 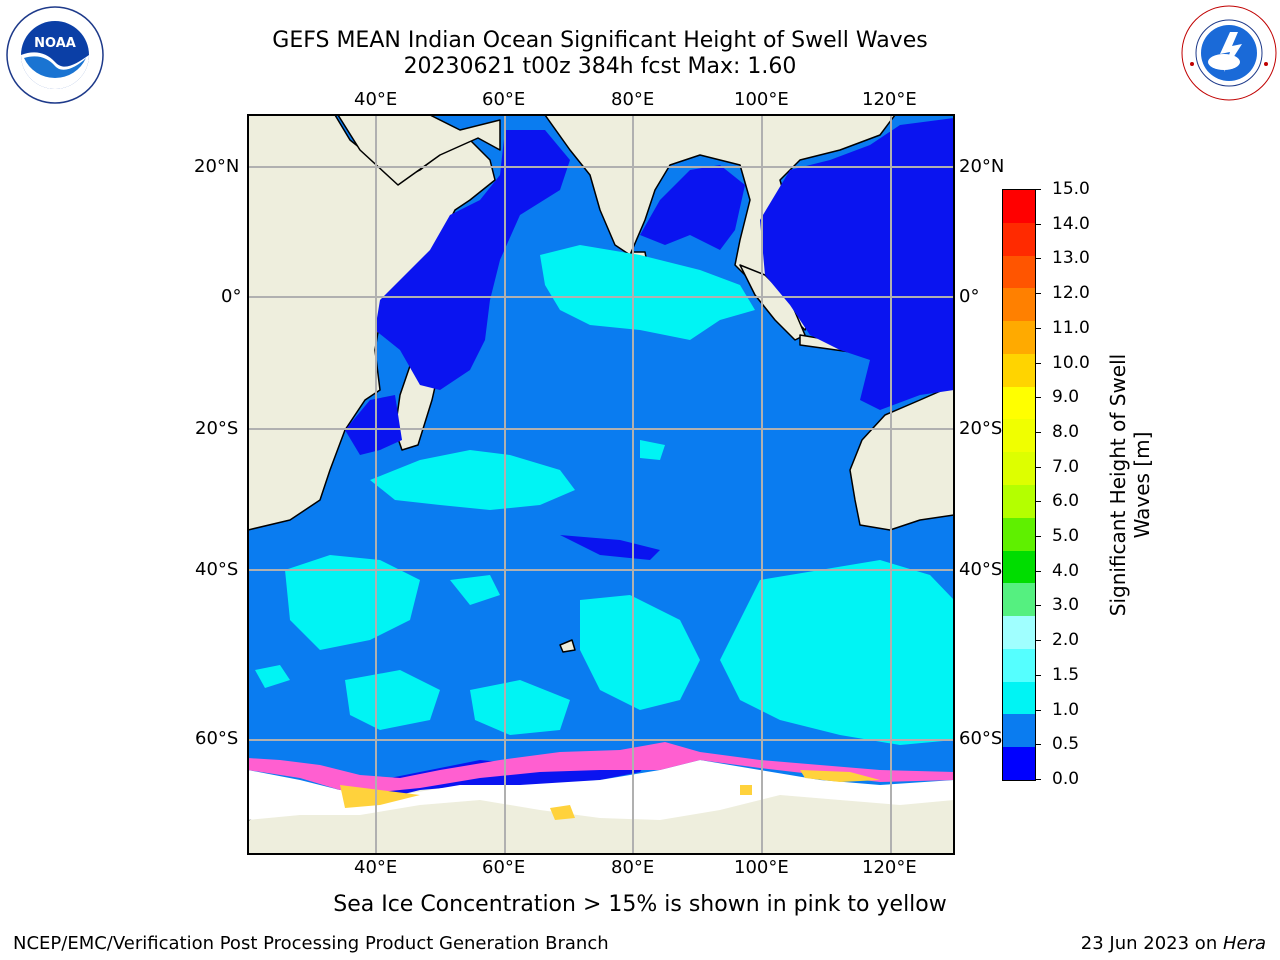 I want to click on indonesia-low, so click(x=857, y=264).